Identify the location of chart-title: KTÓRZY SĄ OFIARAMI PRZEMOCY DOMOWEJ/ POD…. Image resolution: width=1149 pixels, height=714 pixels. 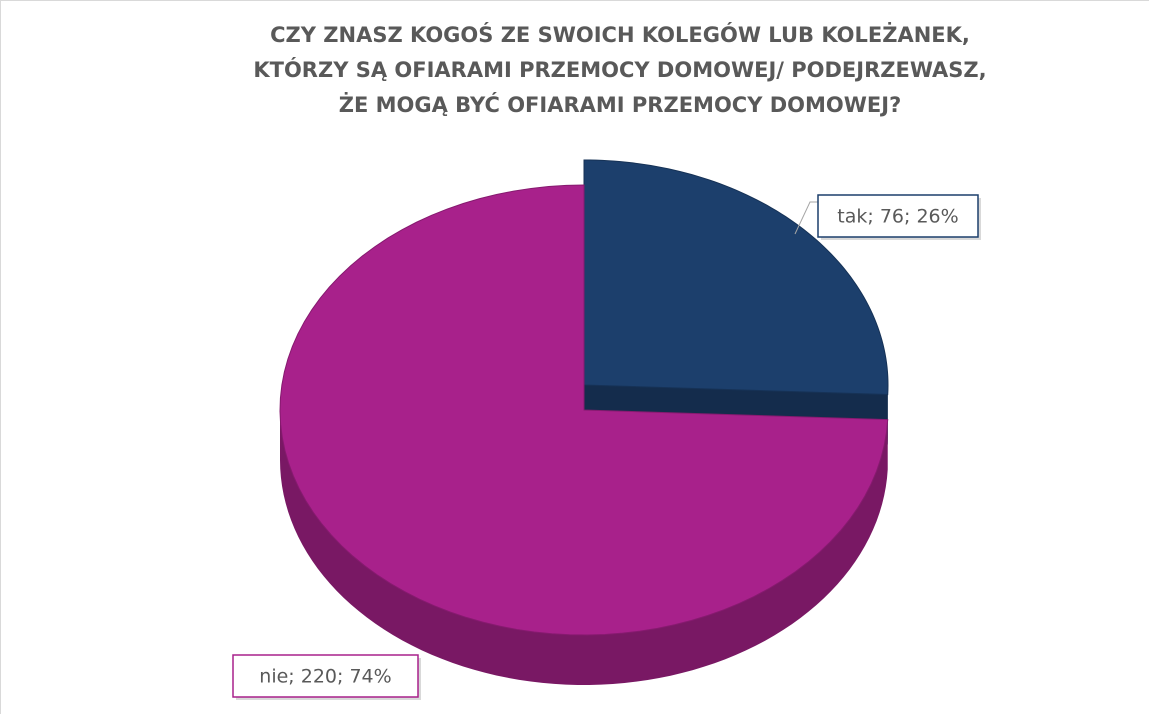
(619, 69).